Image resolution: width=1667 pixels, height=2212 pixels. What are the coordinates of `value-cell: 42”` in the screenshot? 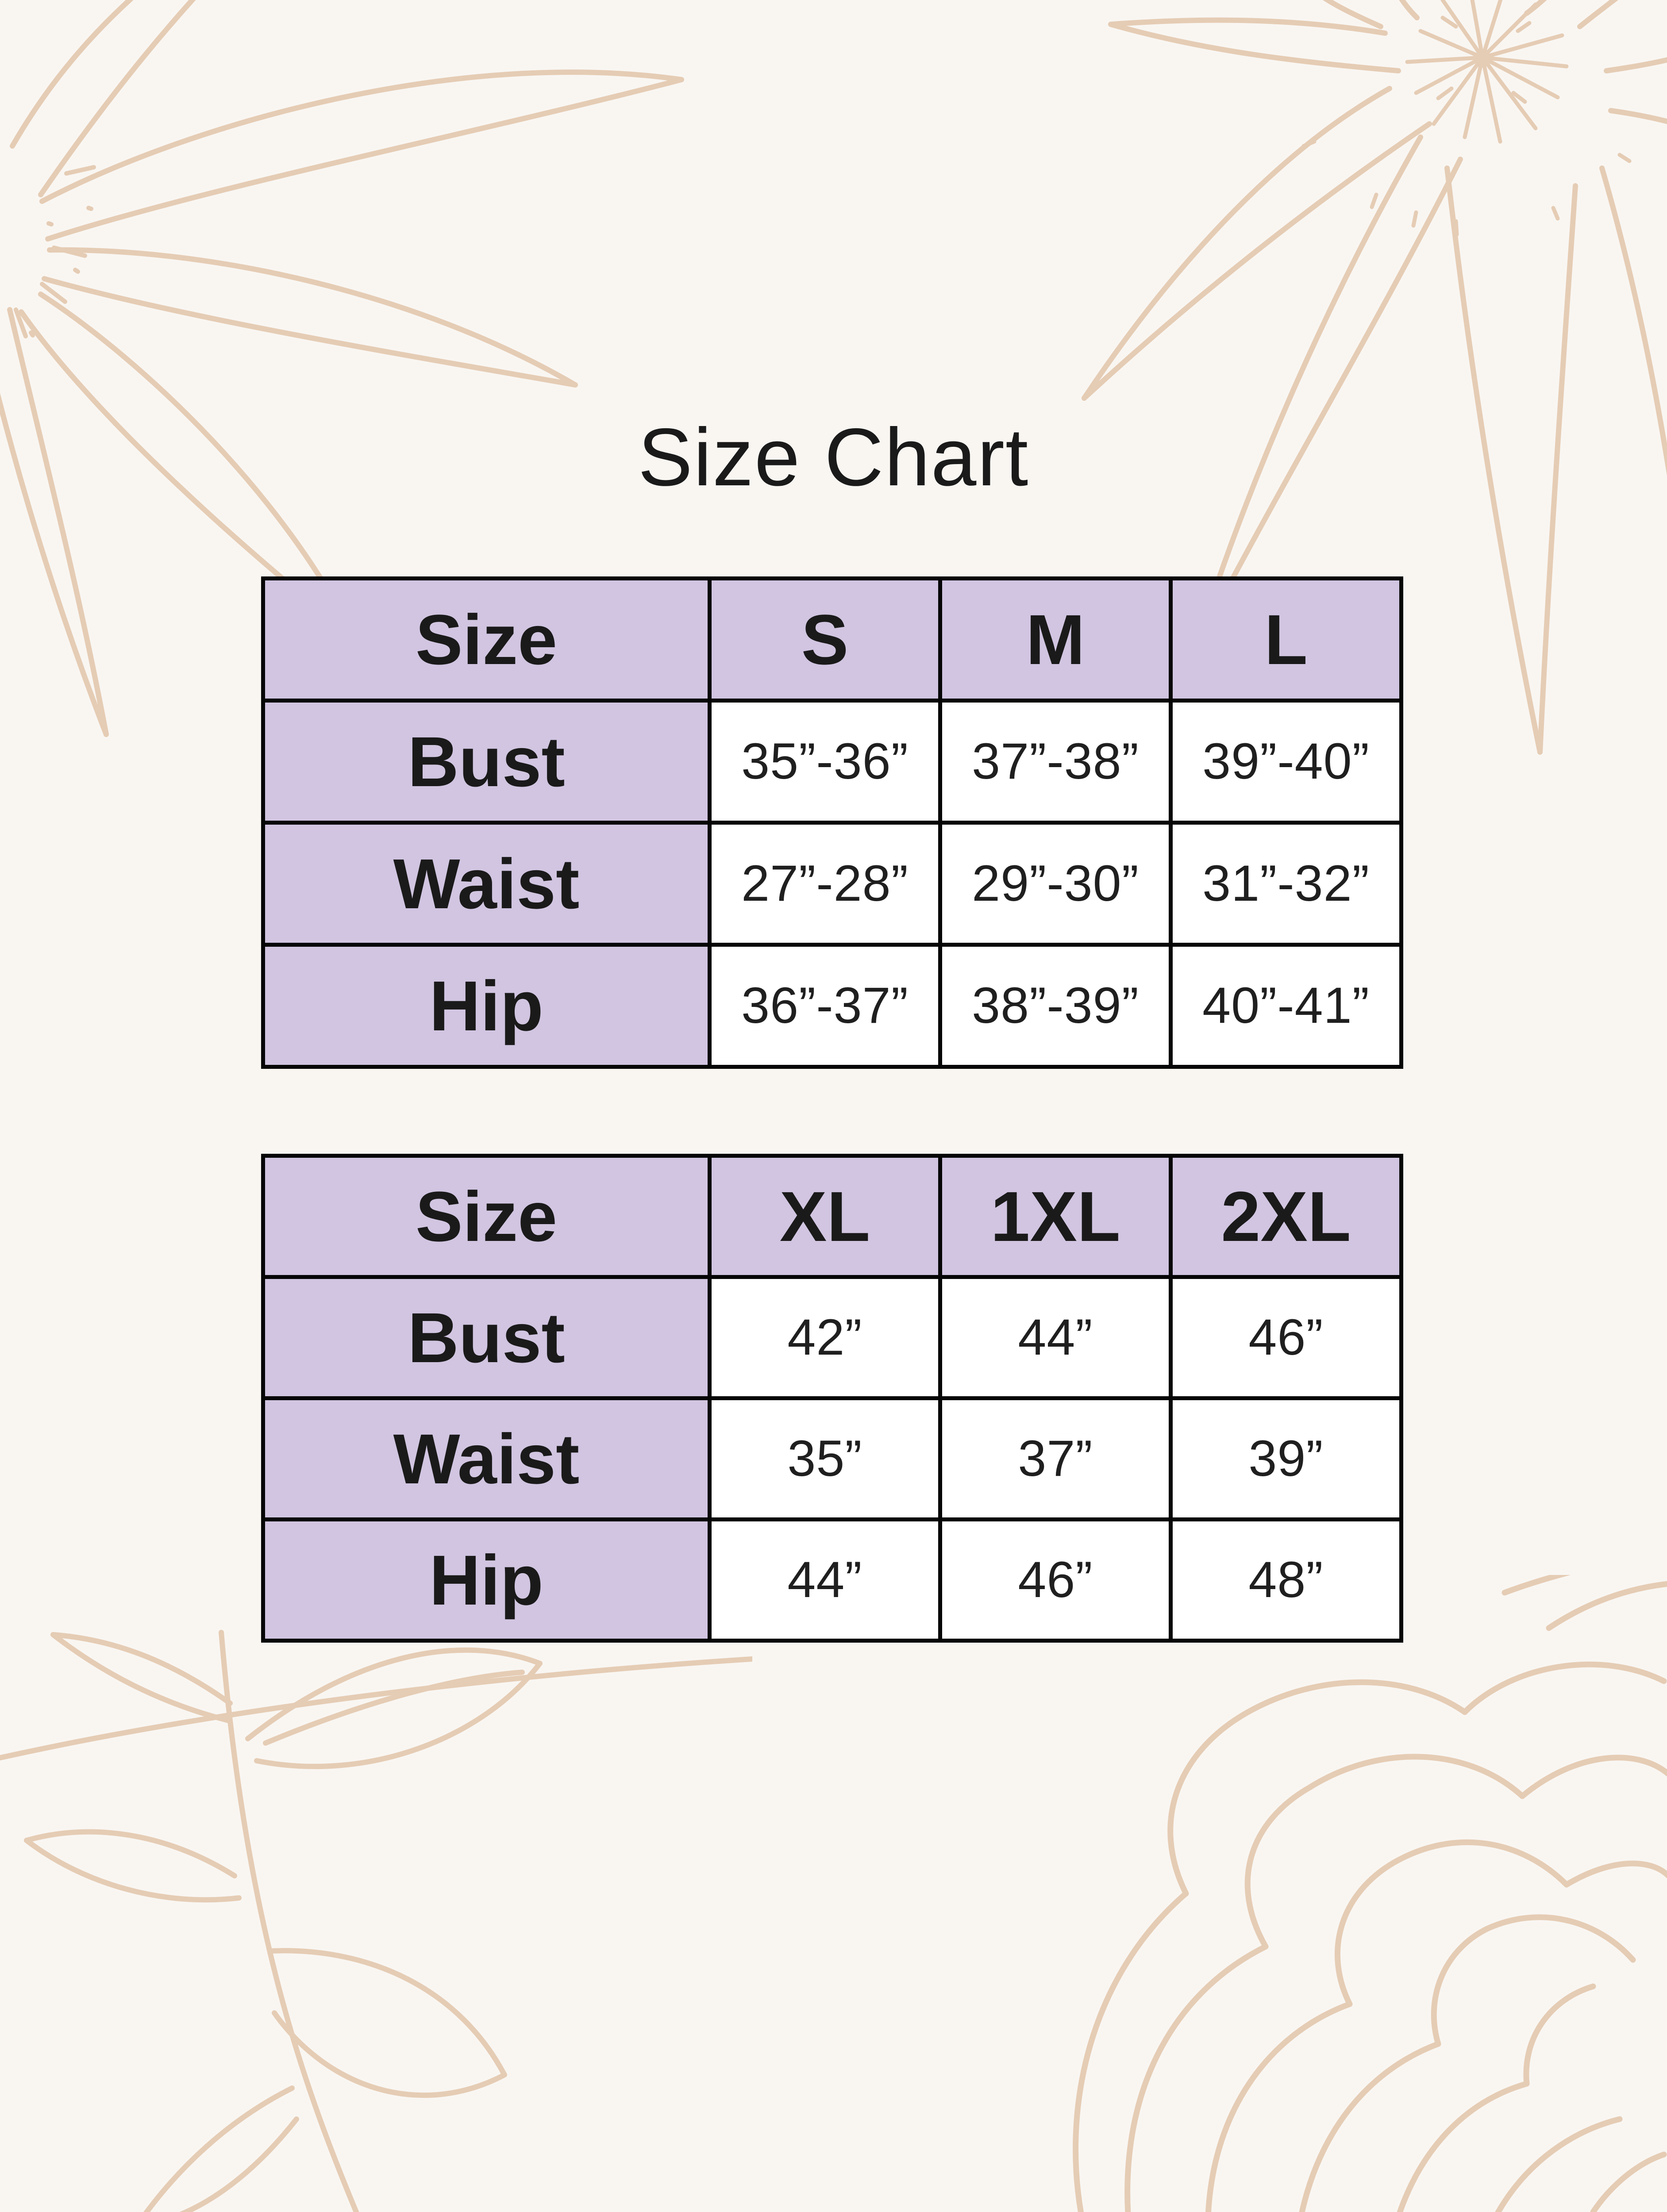 It's located at (825, 1338).